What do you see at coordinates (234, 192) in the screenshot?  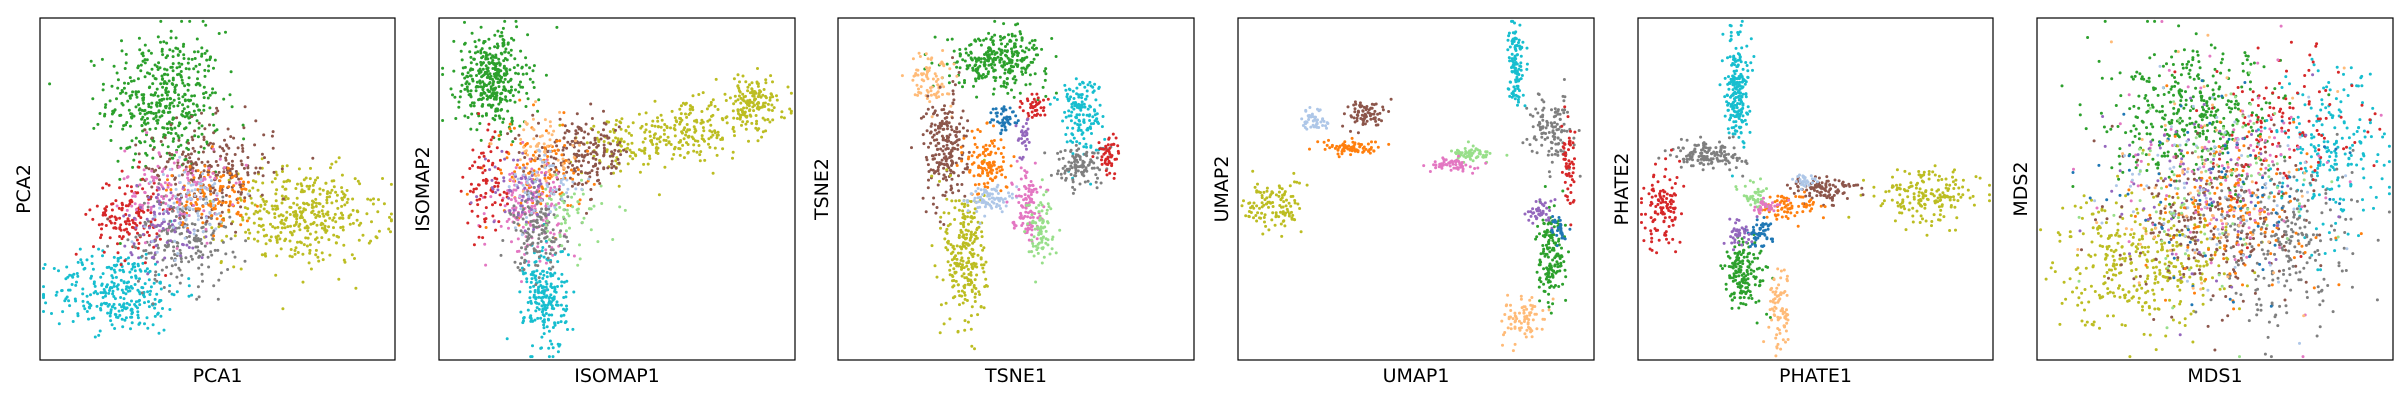 I see `data-point-orange` at bounding box center [234, 192].